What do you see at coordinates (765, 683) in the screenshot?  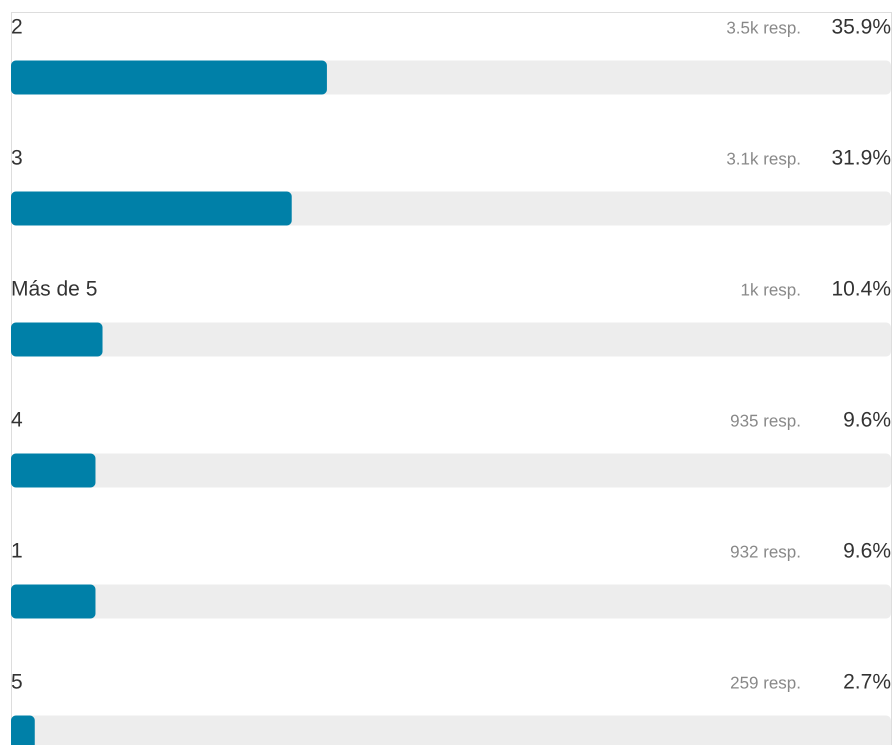 I see `annotation: 259 resp.` at bounding box center [765, 683].